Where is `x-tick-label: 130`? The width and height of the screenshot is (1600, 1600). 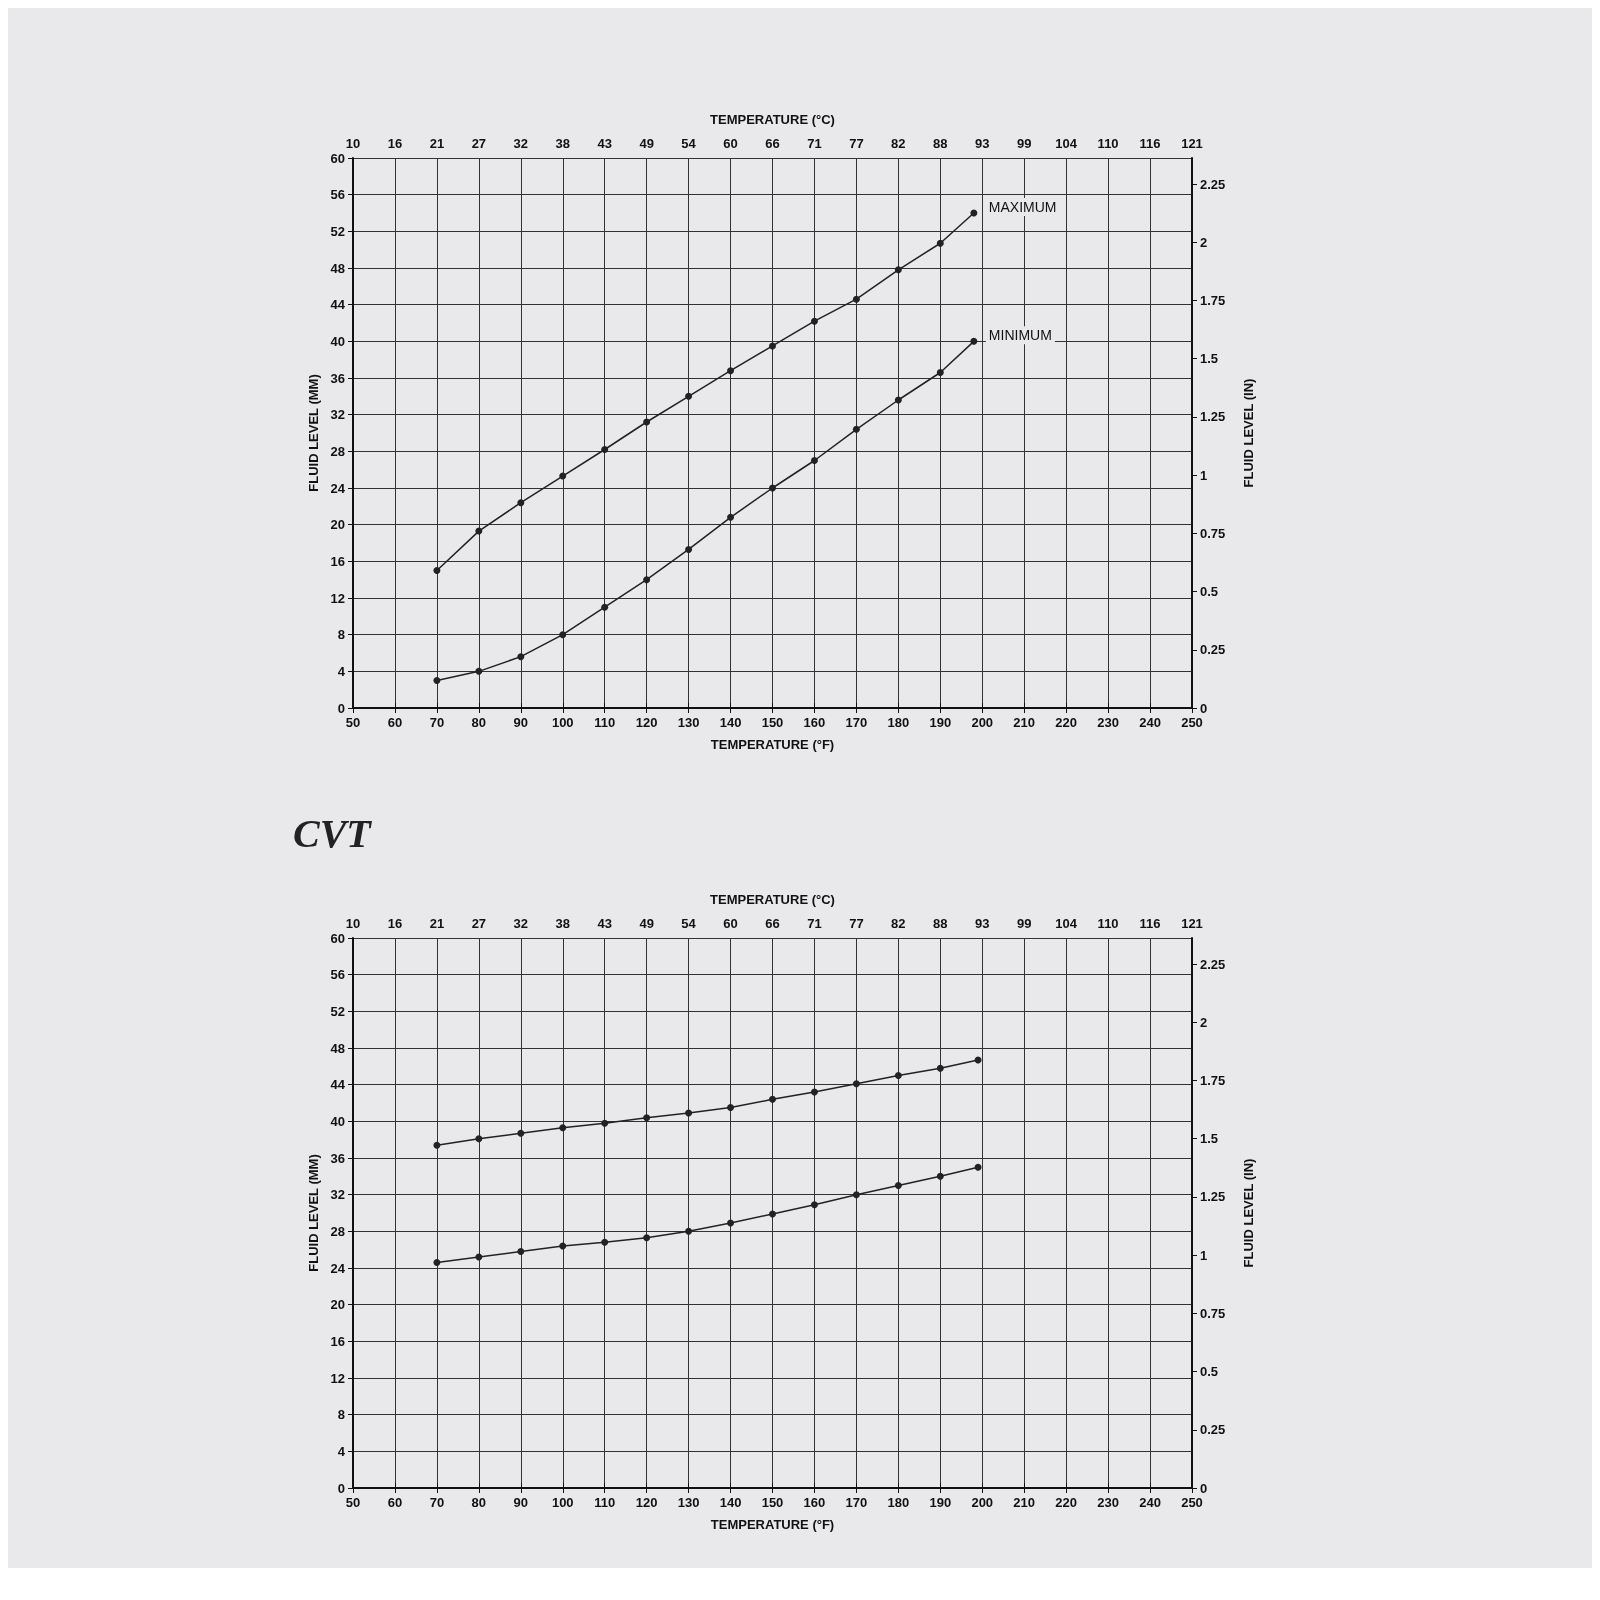 x-tick-label: 130 is located at coordinates (688, 722).